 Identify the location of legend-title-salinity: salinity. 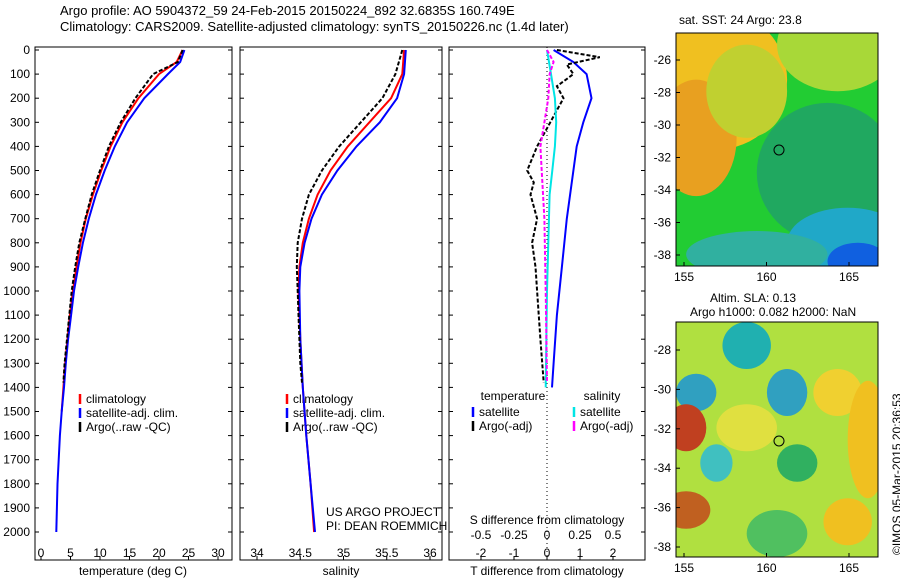
(602, 396).